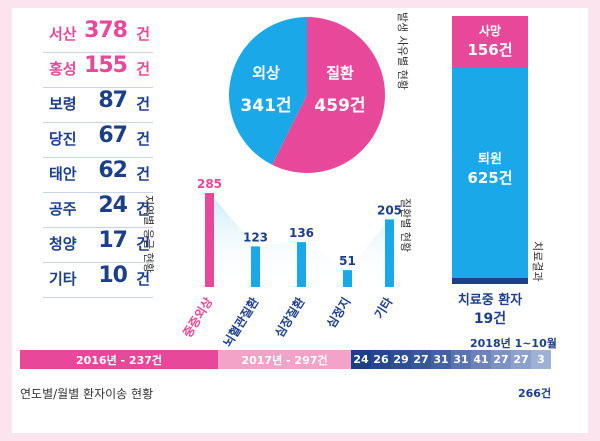  I want to click on regional-row: 보령 87 건, so click(98, 105).